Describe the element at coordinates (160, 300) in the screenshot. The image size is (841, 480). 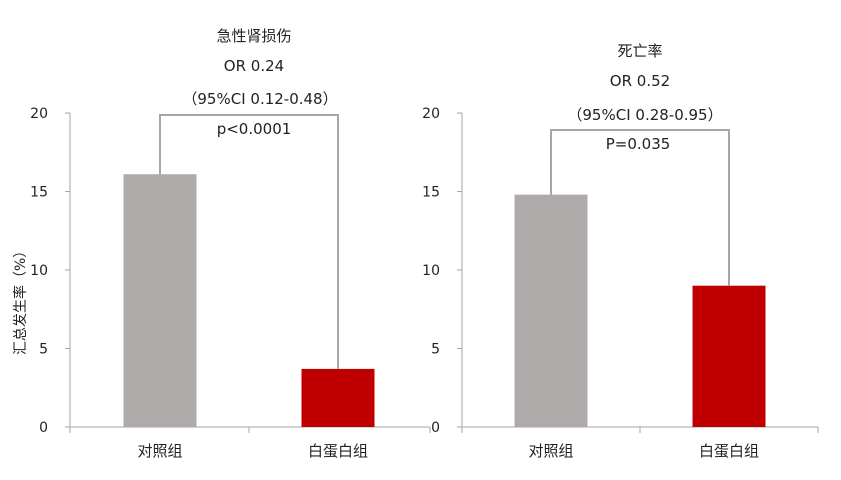
I see `chart1-bar-control` at that location.